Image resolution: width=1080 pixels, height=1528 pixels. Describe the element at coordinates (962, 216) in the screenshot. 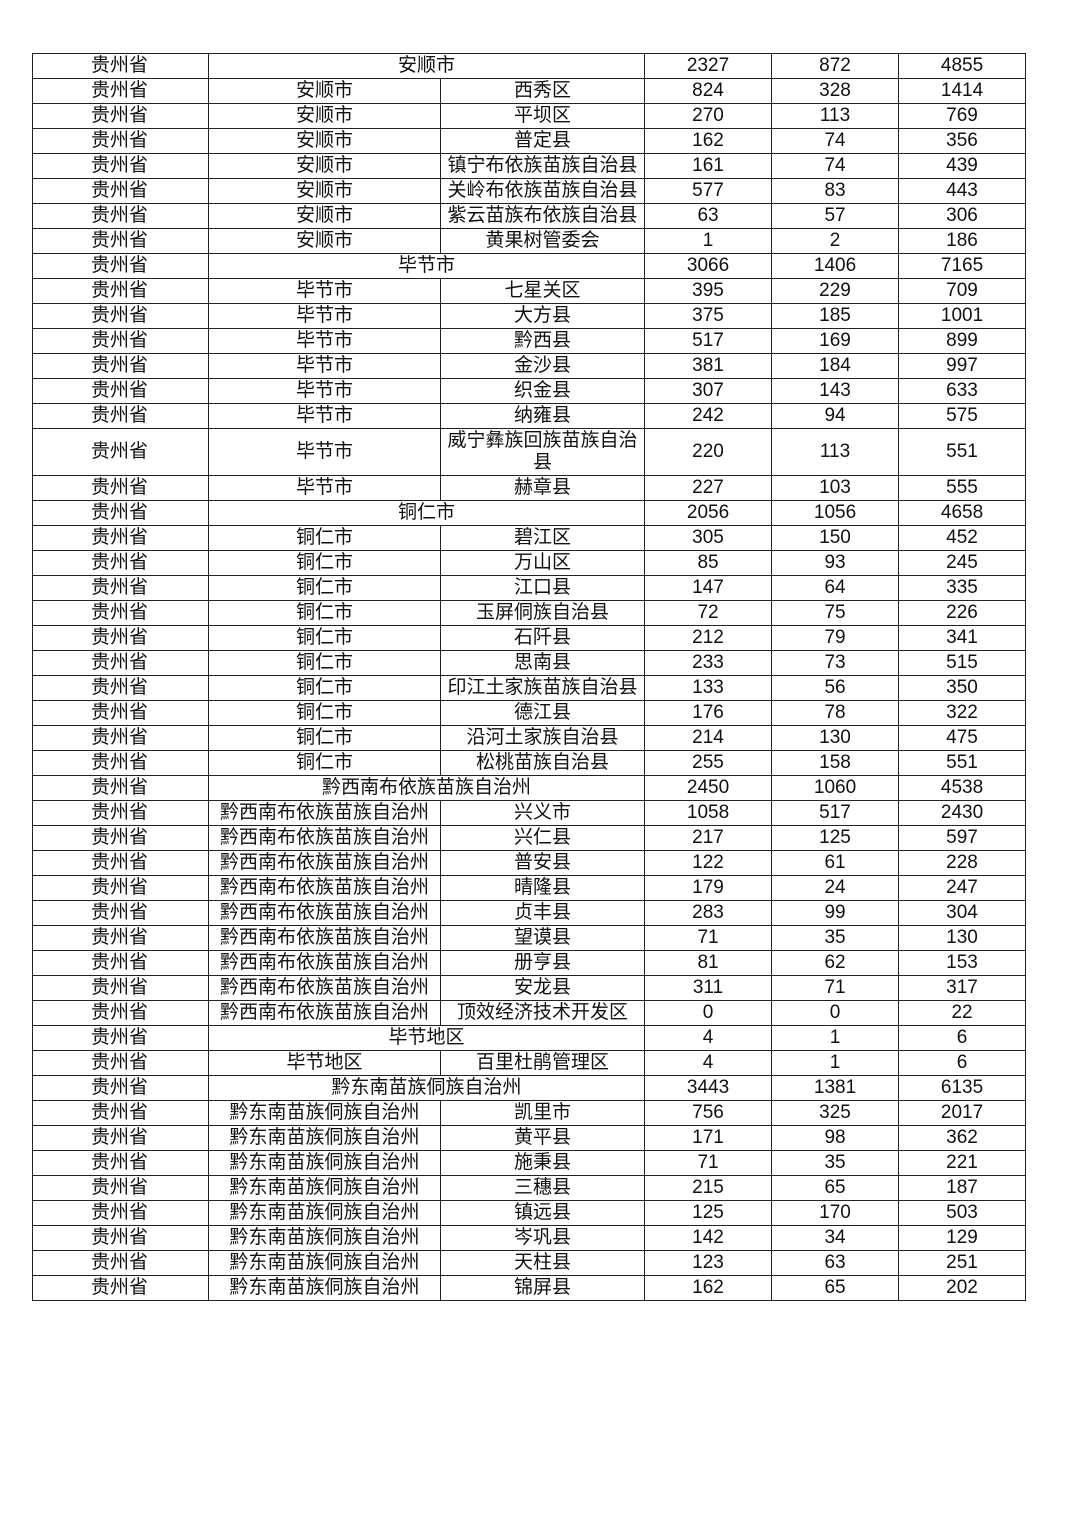

I see `value-3-cell: 306` at that location.